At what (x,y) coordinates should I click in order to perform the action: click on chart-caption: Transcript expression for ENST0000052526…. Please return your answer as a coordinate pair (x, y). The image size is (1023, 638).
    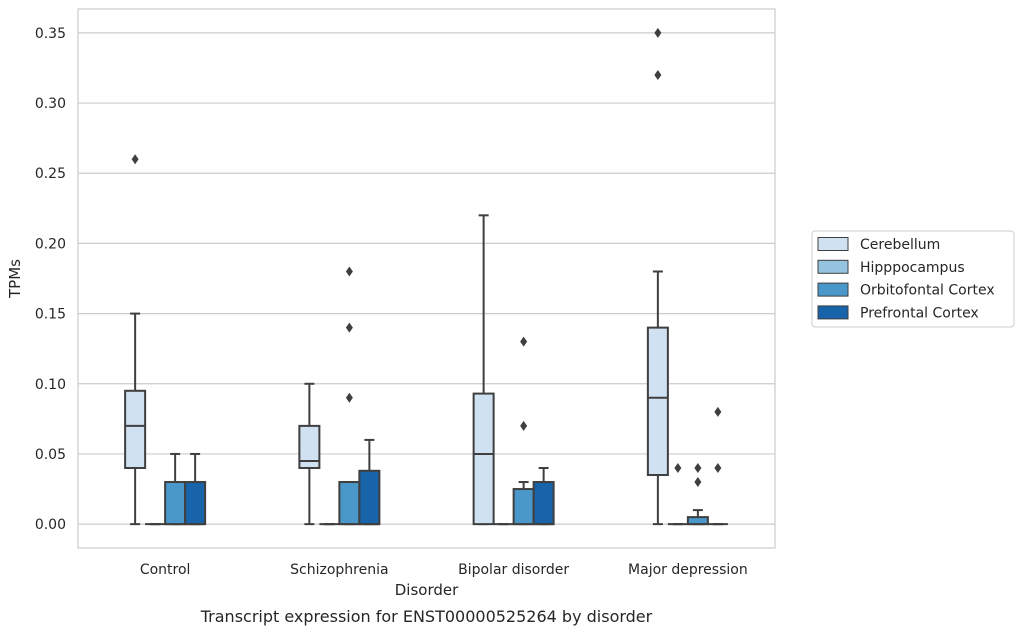
    Looking at the image, I should click on (426, 616).